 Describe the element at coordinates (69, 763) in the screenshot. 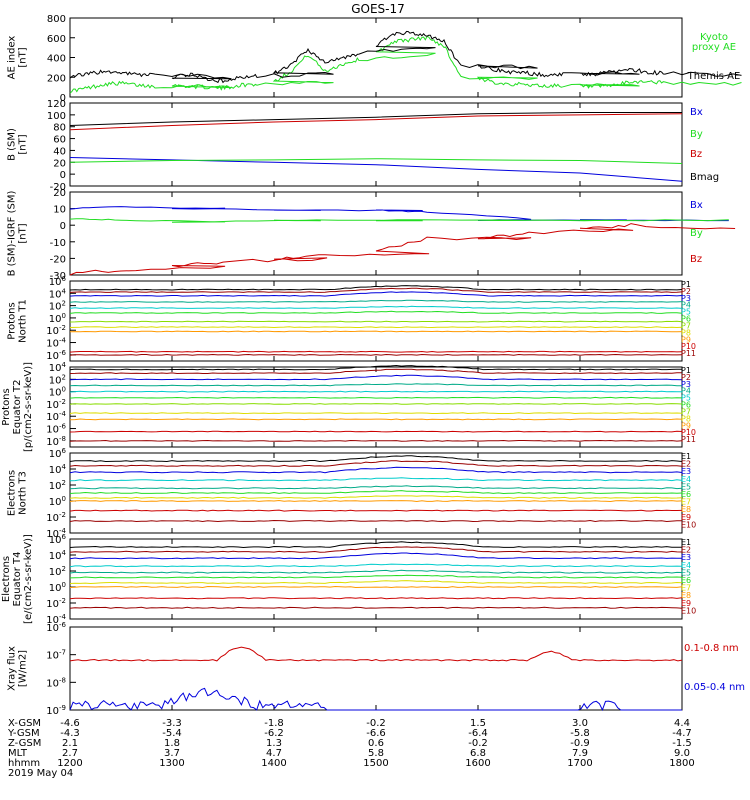

I see `time-tick-label: 1200` at that location.